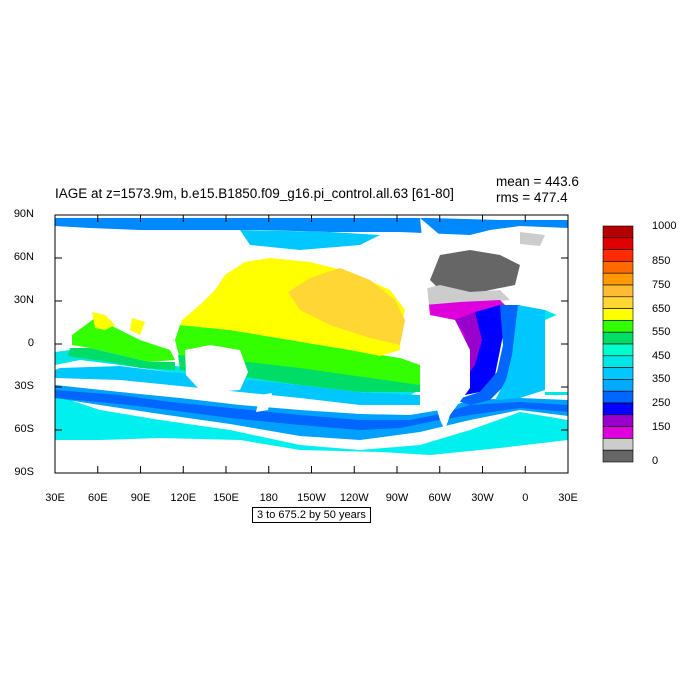 This screenshot has width=700, height=700. What do you see at coordinates (24, 386) in the screenshot?
I see `lat-tick-label: 30S` at bounding box center [24, 386].